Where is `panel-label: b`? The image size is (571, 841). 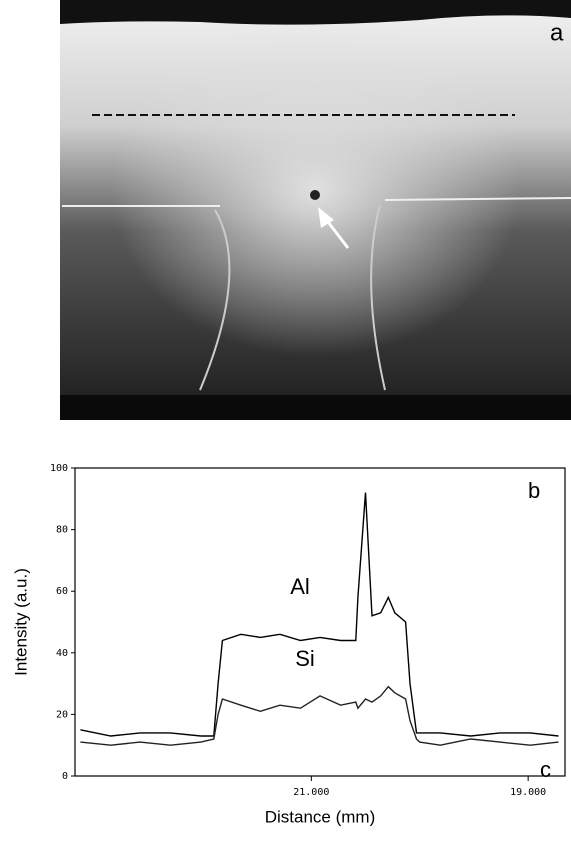 panel-label: b is located at coordinates (534, 490).